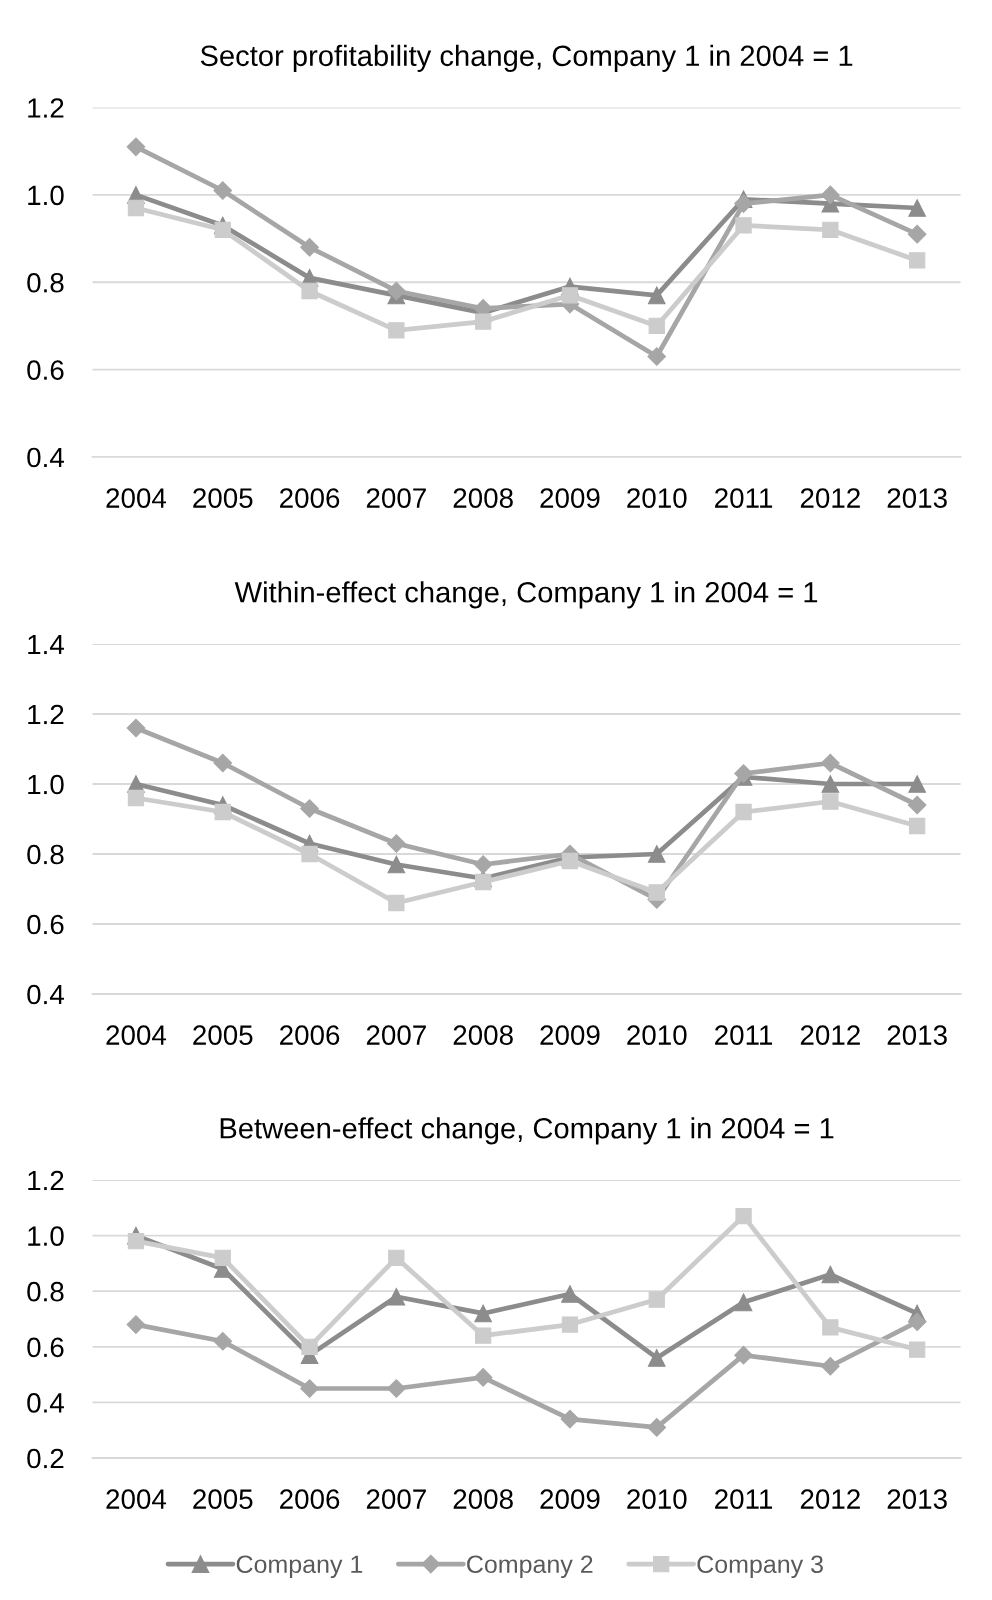 This screenshot has width=992, height=1600. I want to click on legend-label: Company 2, so click(530, 1567).